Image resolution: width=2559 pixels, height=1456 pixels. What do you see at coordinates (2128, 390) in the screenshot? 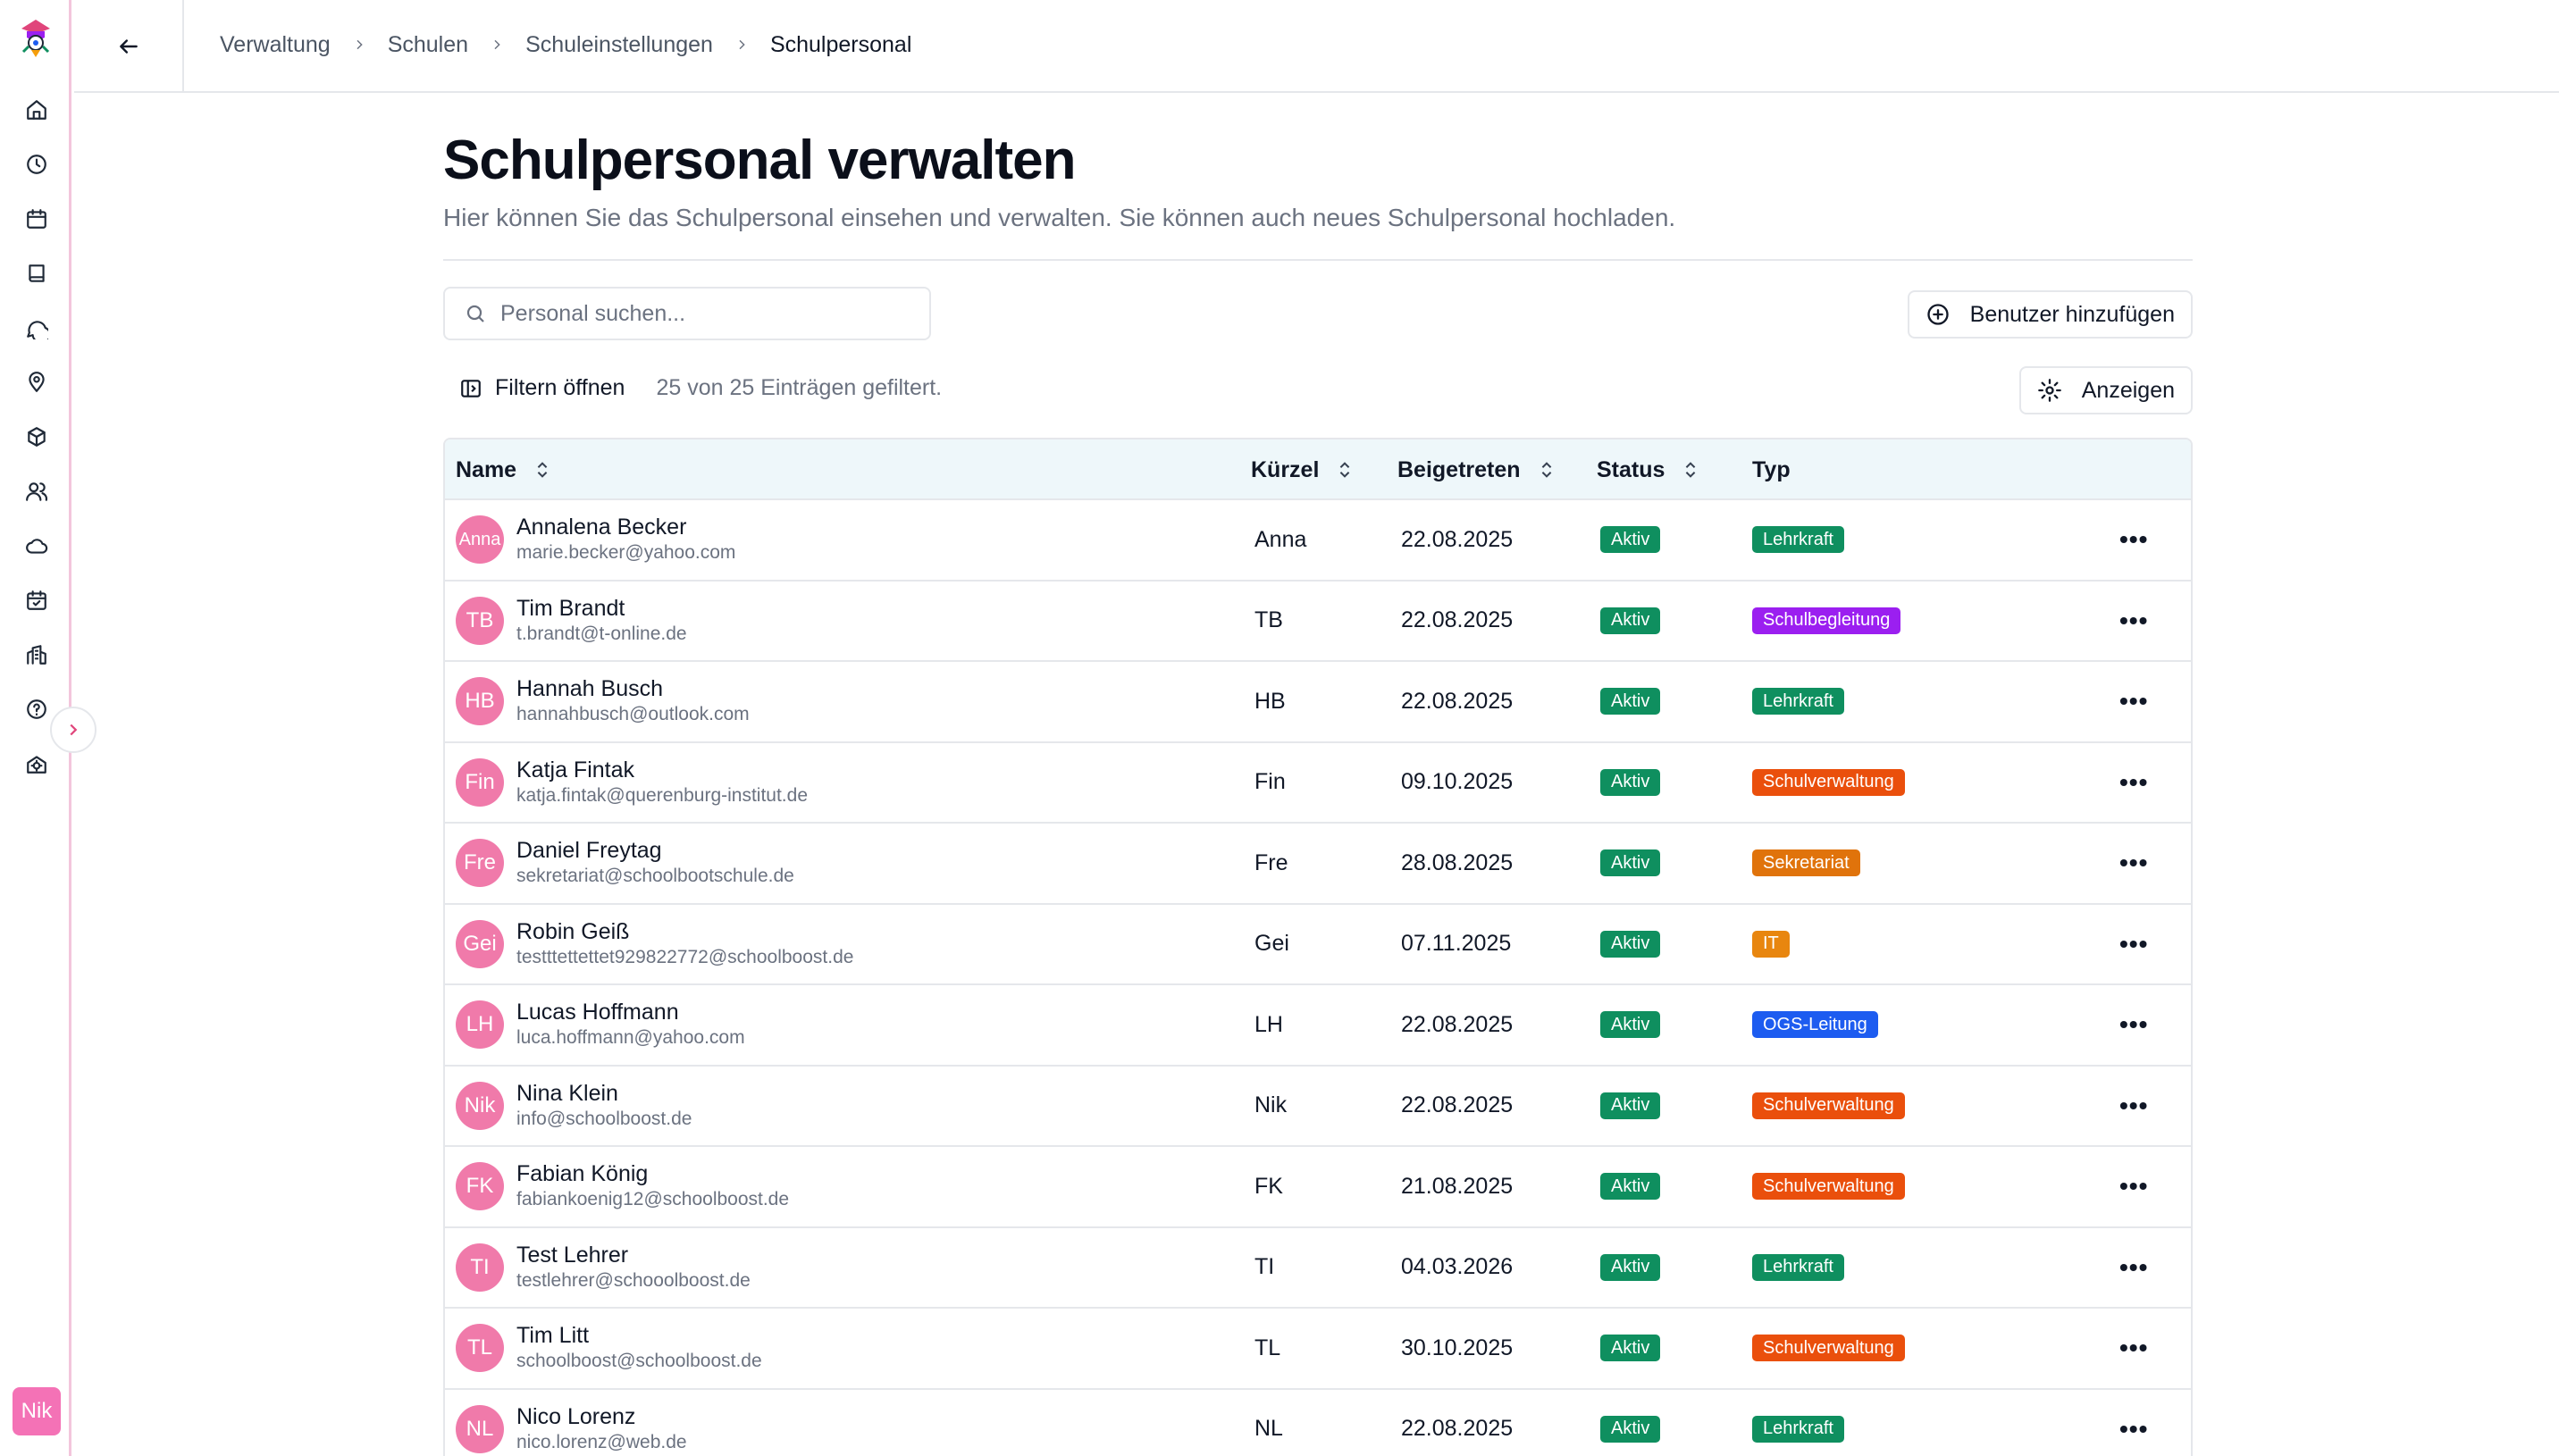
I see `show-columns-label: Anzeigen` at bounding box center [2128, 390].